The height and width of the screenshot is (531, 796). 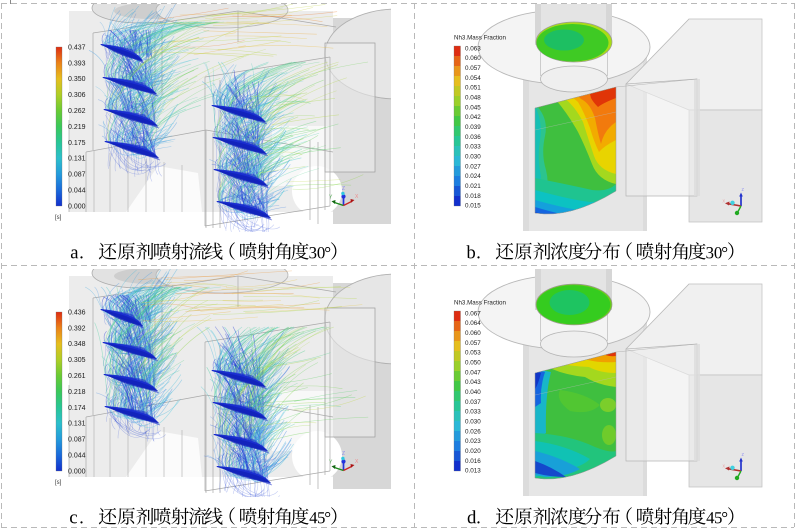 I want to click on svg-text: 0.348, so click(x=77, y=344).